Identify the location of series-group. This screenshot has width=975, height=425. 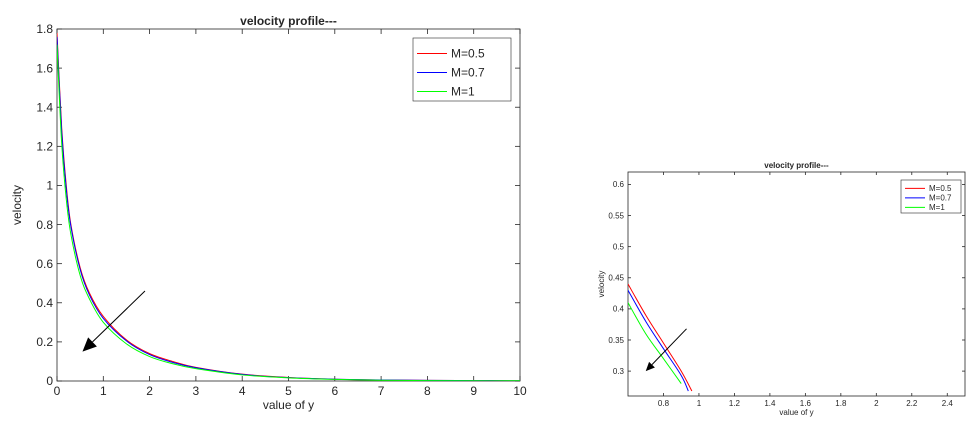
(660, 337).